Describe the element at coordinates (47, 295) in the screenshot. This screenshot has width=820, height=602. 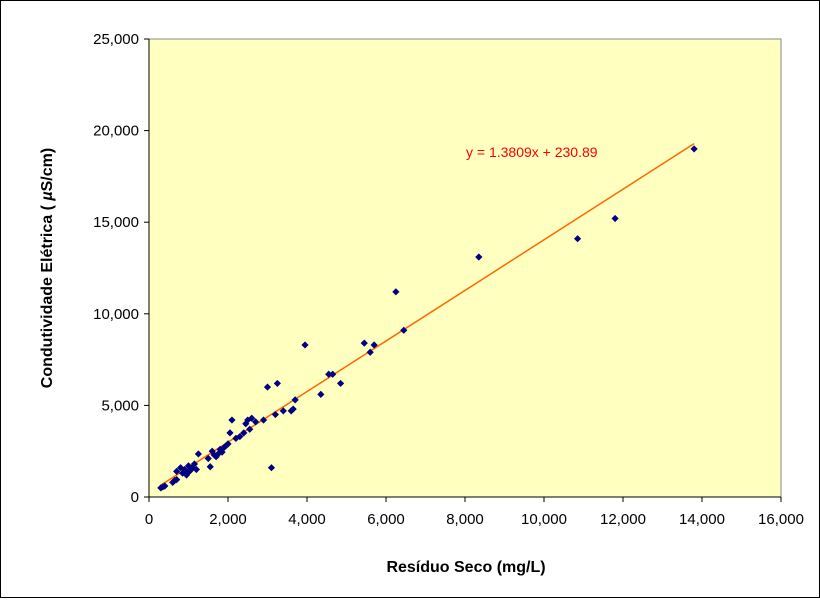
I see `y-axis-title-prefix: Condutividade Elétrica (` at that location.